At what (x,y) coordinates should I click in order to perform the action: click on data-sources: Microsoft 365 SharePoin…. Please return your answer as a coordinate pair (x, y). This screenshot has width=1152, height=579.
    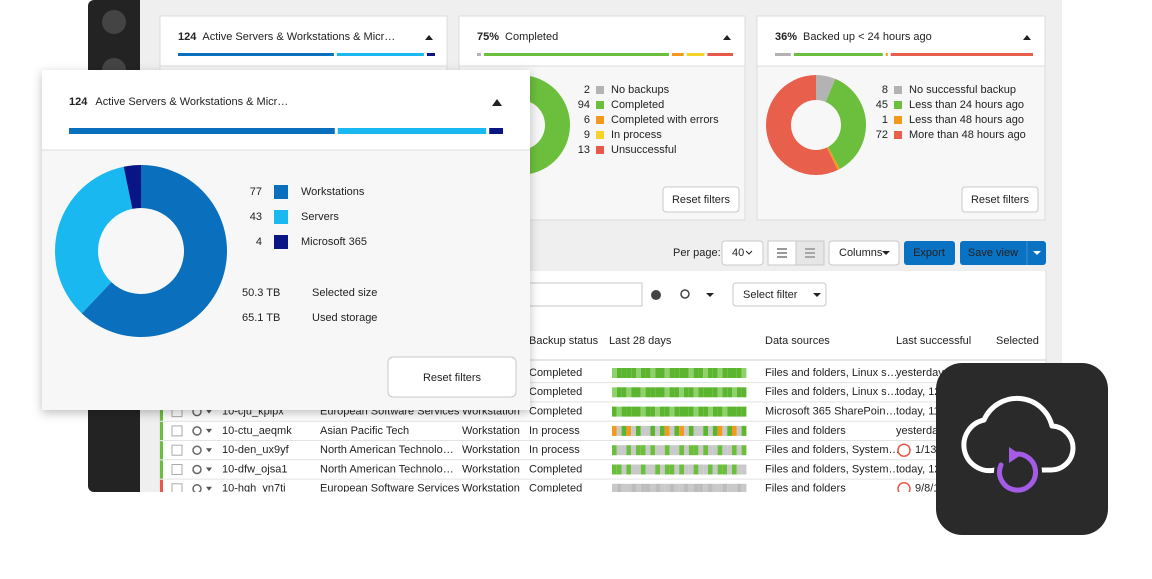
    Looking at the image, I should click on (830, 412).